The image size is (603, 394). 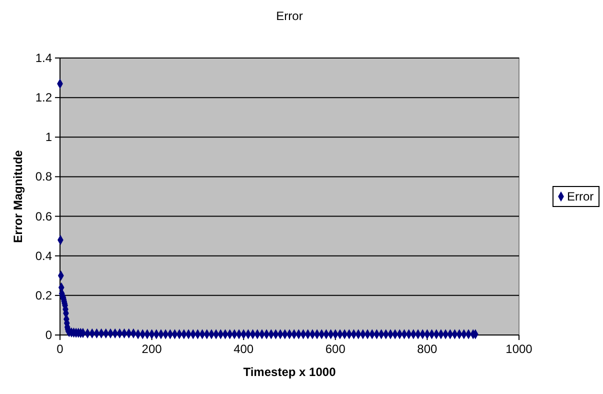 What do you see at coordinates (18, 196) in the screenshot?
I see `y-axis-title: Error Magnitude` at bounding box center [18, 196].